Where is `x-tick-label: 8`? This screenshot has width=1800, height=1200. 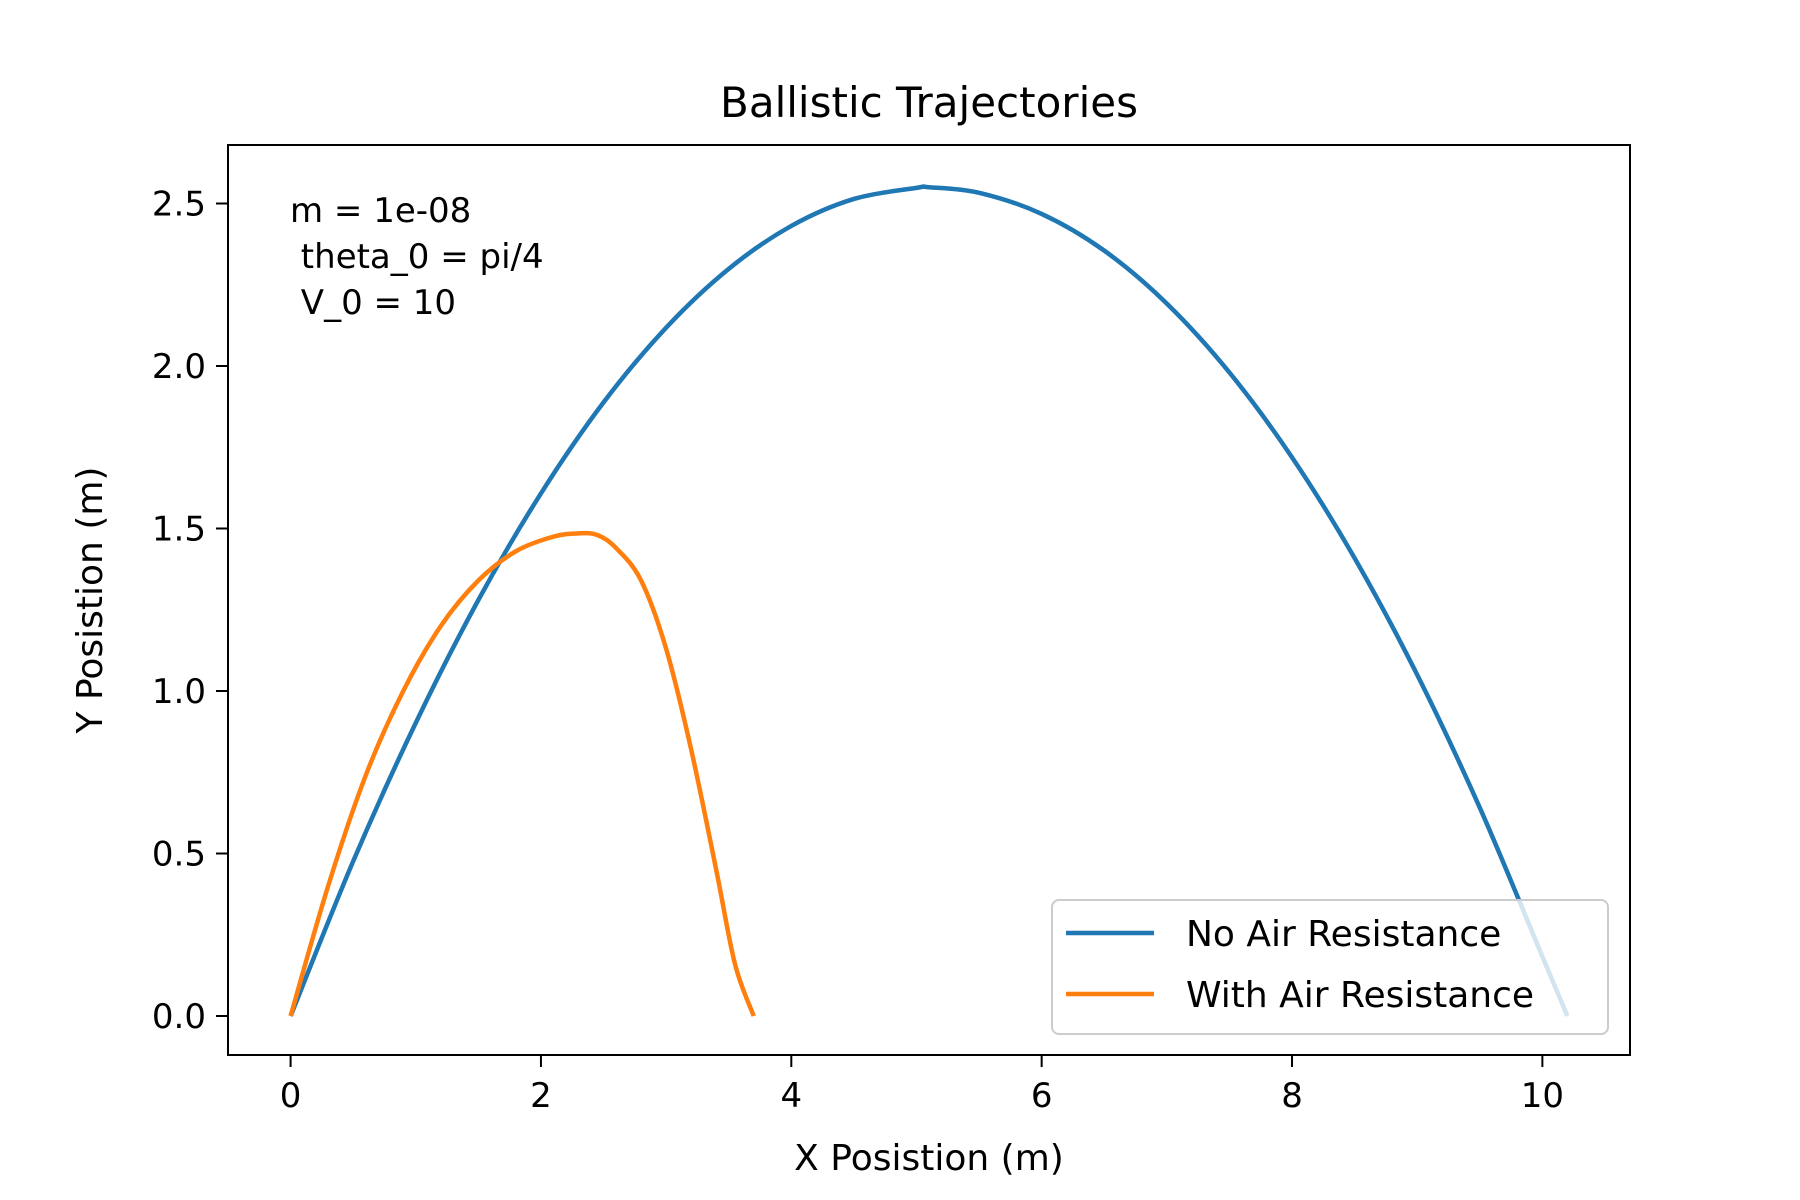 x-tick-label: 8 is located at coordinates (1292, 1096).